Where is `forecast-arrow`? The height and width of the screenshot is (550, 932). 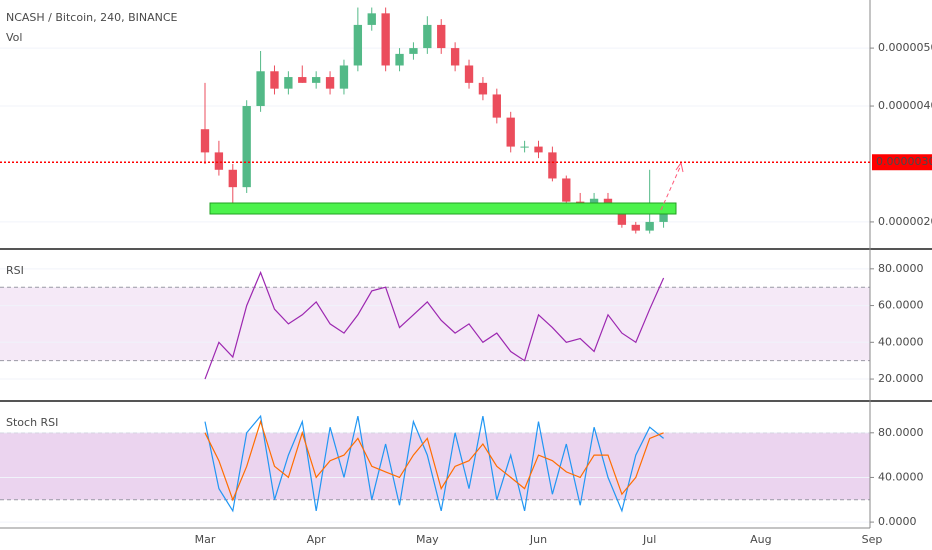 forecast-arrow is located at coordinates (671, 187).